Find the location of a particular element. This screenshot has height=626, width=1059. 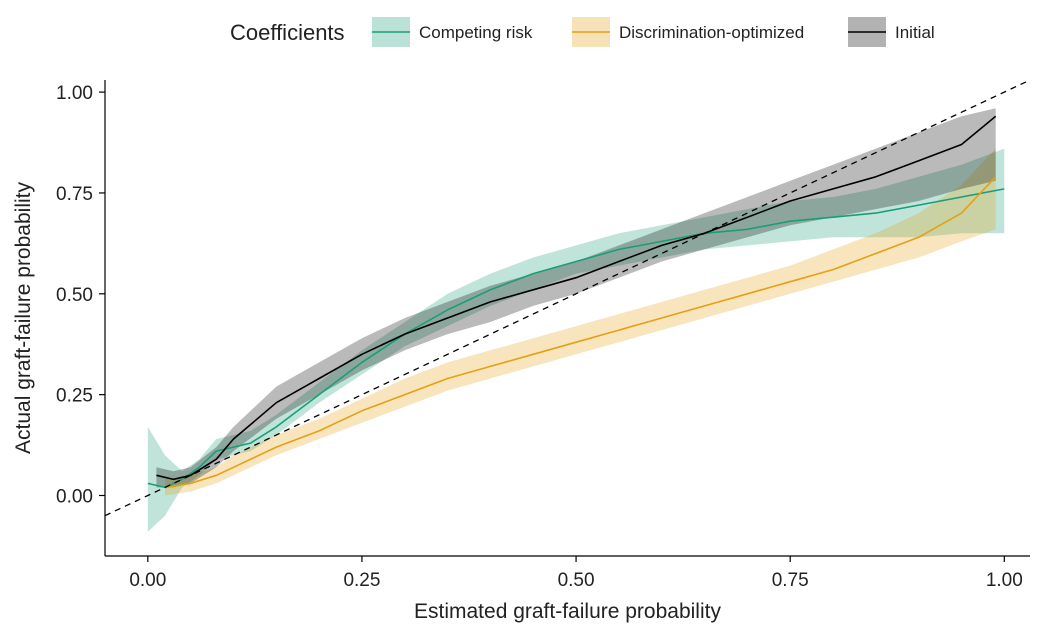

y-tick-label: 0.25 is located at coordinates (74, 396).